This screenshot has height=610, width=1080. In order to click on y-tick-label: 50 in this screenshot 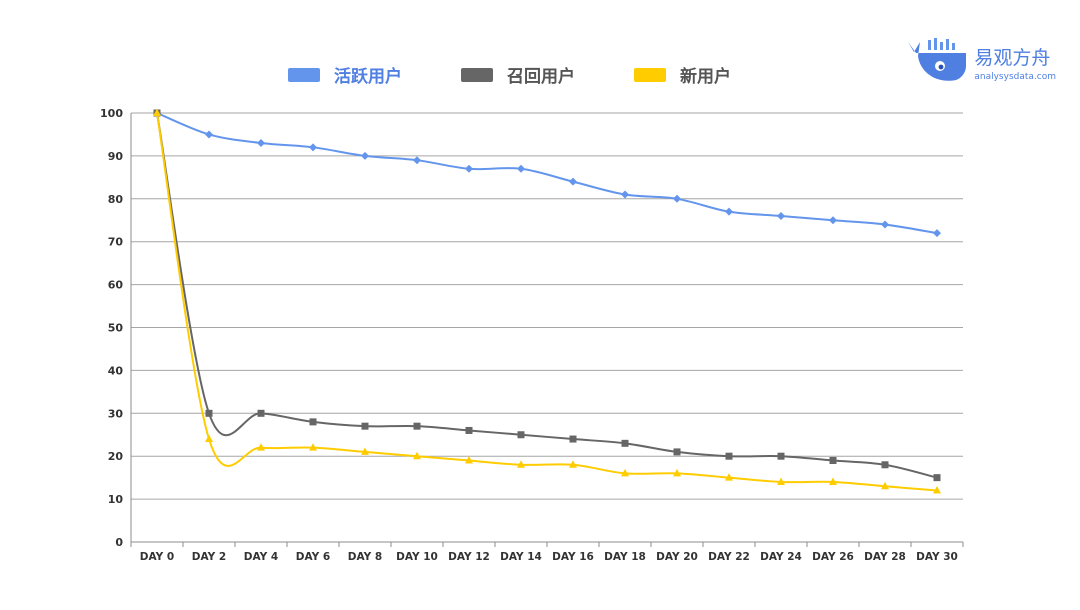, I will do `click(116, 328)`.